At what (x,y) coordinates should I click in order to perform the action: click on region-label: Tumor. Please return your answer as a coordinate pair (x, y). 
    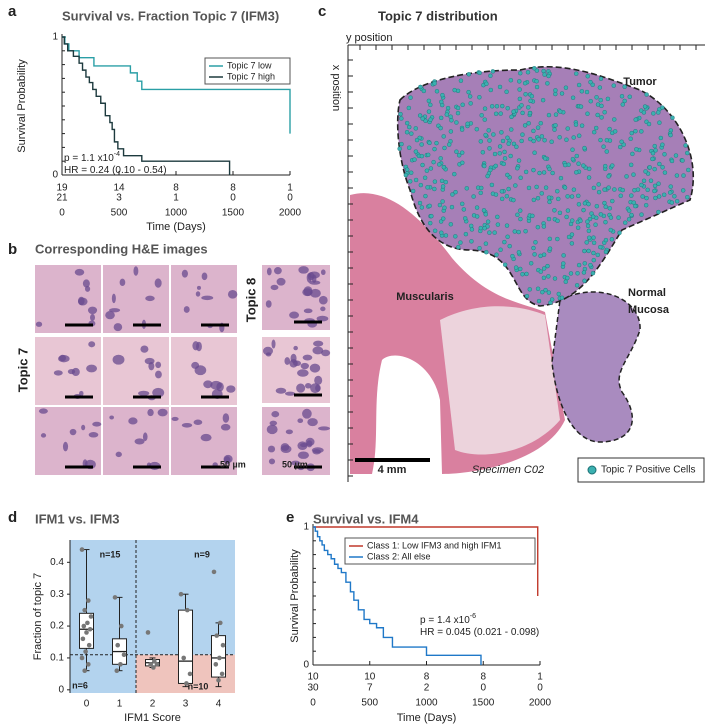
    Looking at the image, I should click on (640, 82).